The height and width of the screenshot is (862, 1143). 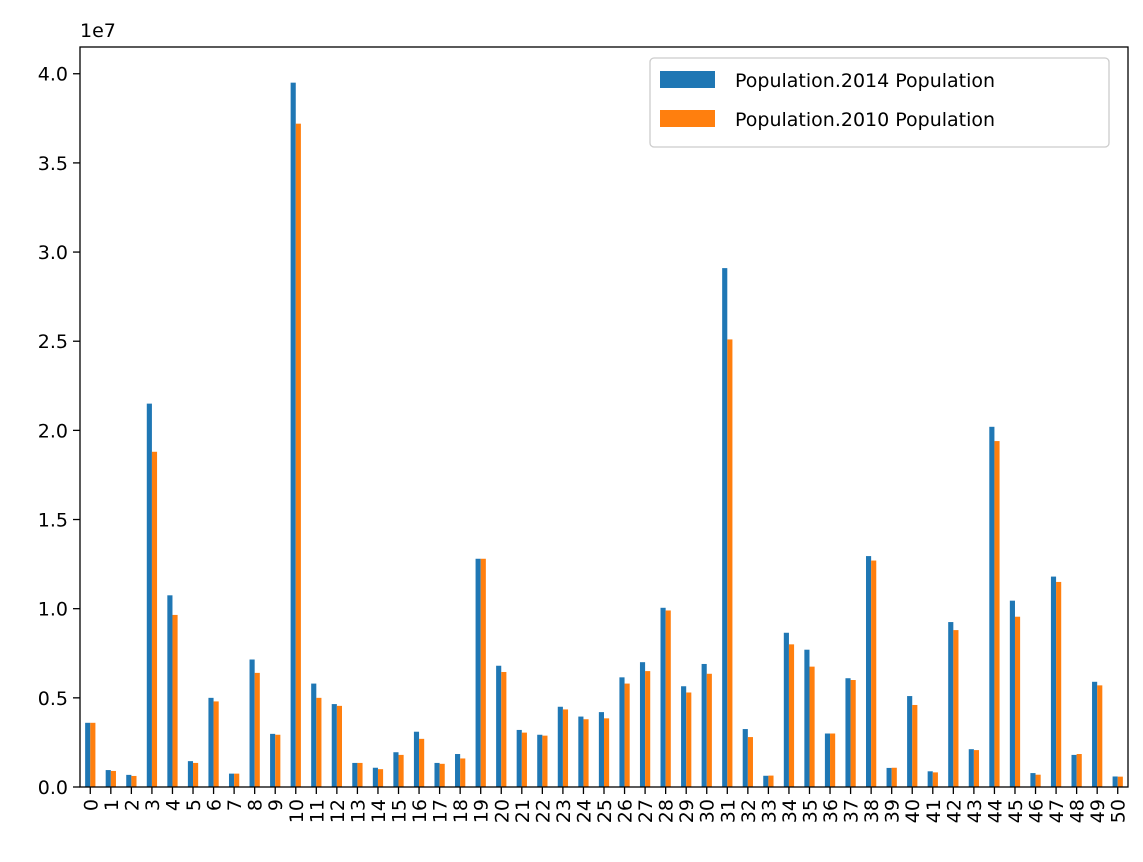 I want to click on x-tick-label: 40, so click(x=913, y=811).